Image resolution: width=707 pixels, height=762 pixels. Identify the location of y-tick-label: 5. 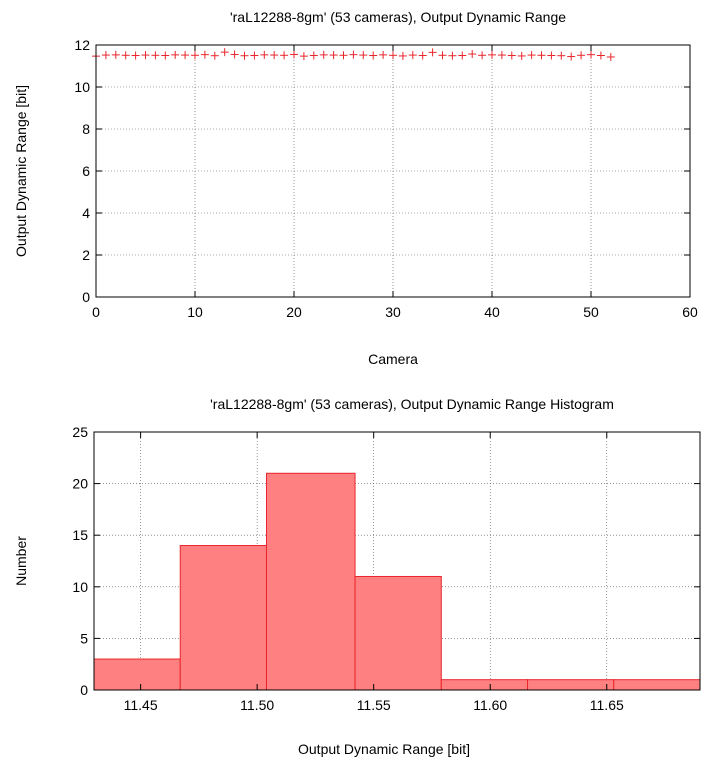
(84, 638).